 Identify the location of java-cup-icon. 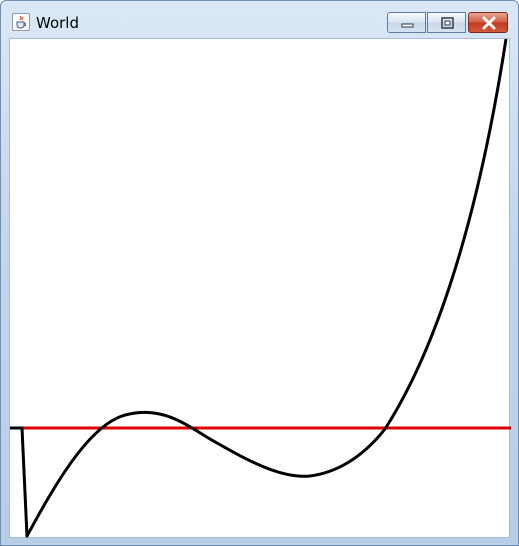
(21, 22).